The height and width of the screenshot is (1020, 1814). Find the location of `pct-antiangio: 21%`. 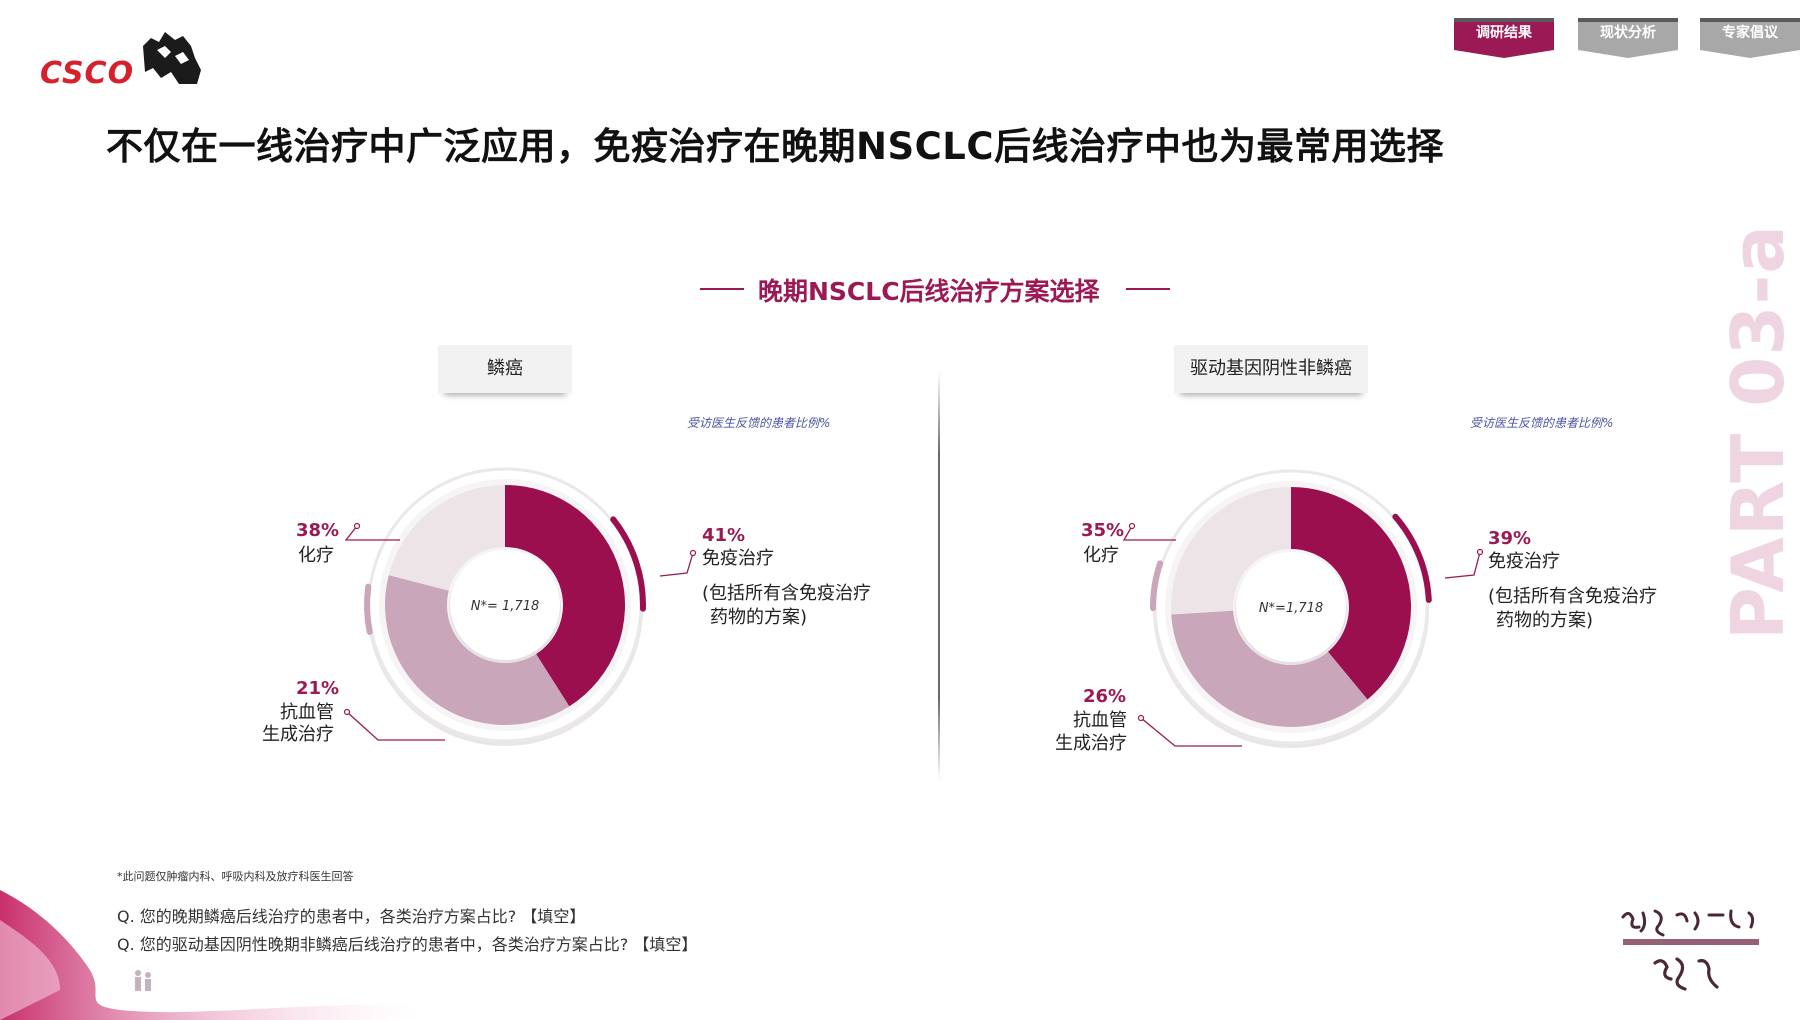

pct-antiangio: 21% is located at coordinates (318, 688).